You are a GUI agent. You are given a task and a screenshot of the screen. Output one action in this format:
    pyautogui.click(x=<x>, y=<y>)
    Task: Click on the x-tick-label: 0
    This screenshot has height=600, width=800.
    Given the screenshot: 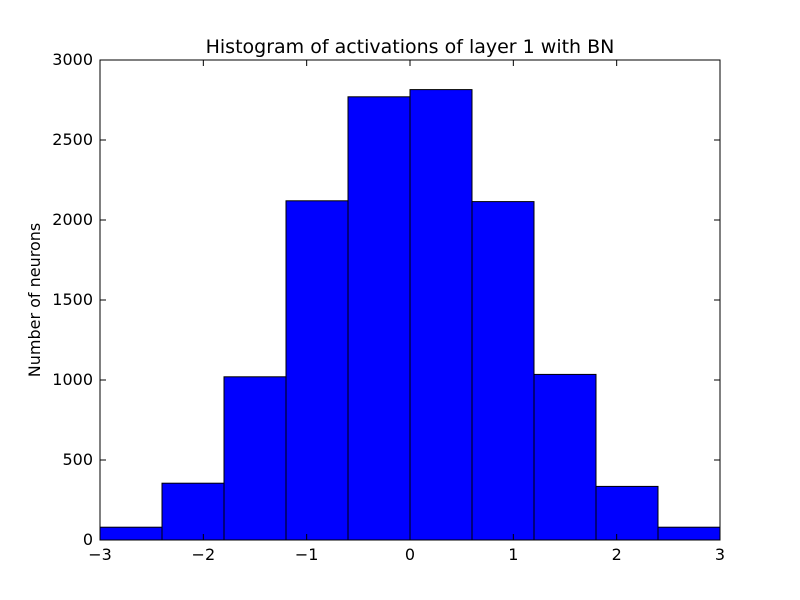 What is the action you would take?
    pyautogui.click(x=410, y=554)
    